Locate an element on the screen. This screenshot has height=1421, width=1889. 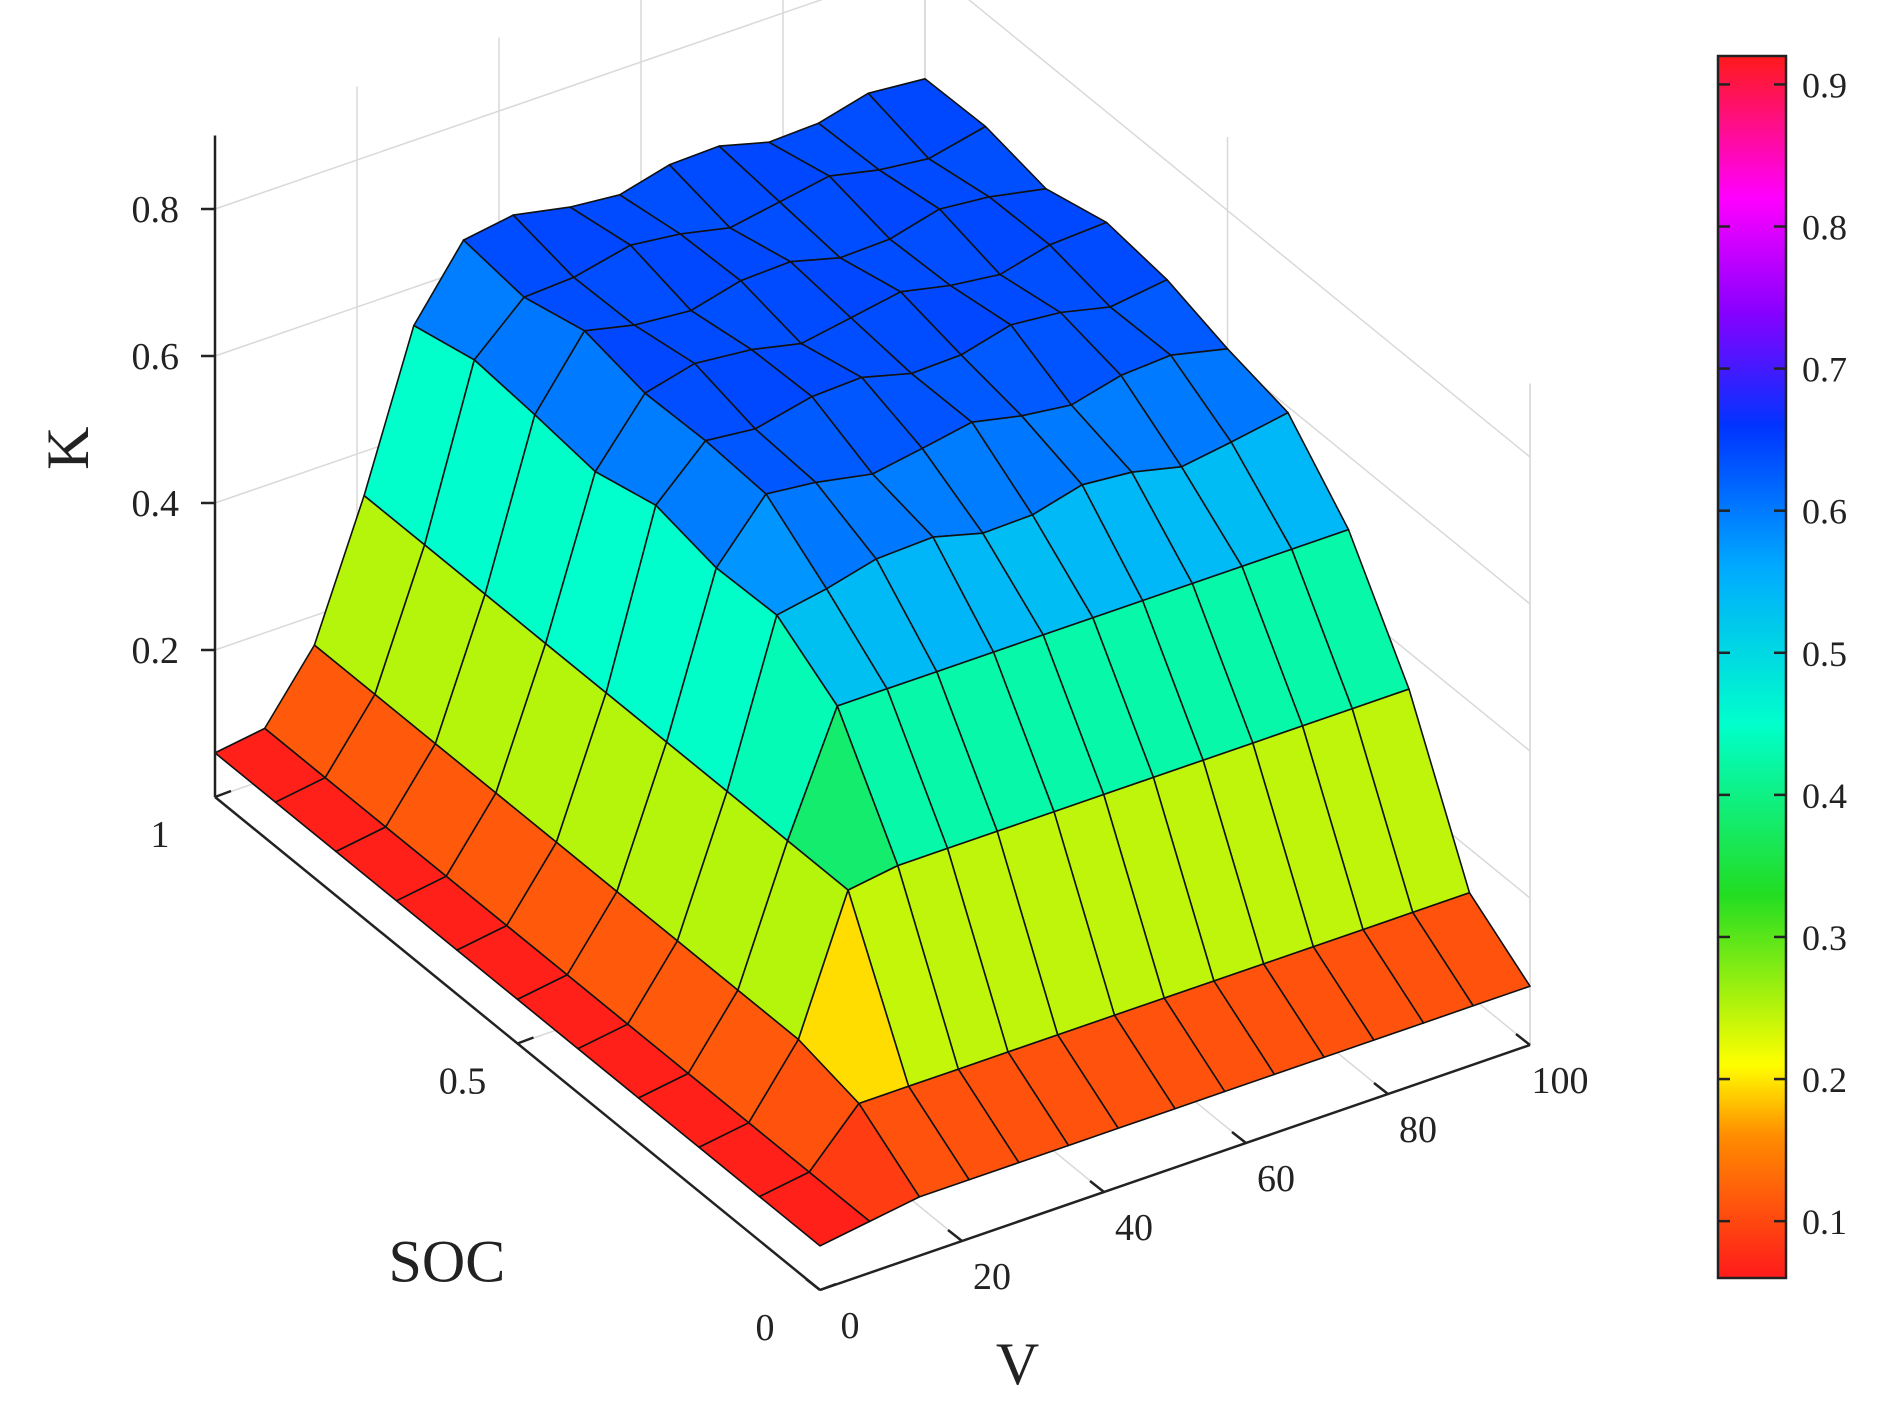
colorbar-tick-label: 0.1 is located at coordinates (1824, 1222).